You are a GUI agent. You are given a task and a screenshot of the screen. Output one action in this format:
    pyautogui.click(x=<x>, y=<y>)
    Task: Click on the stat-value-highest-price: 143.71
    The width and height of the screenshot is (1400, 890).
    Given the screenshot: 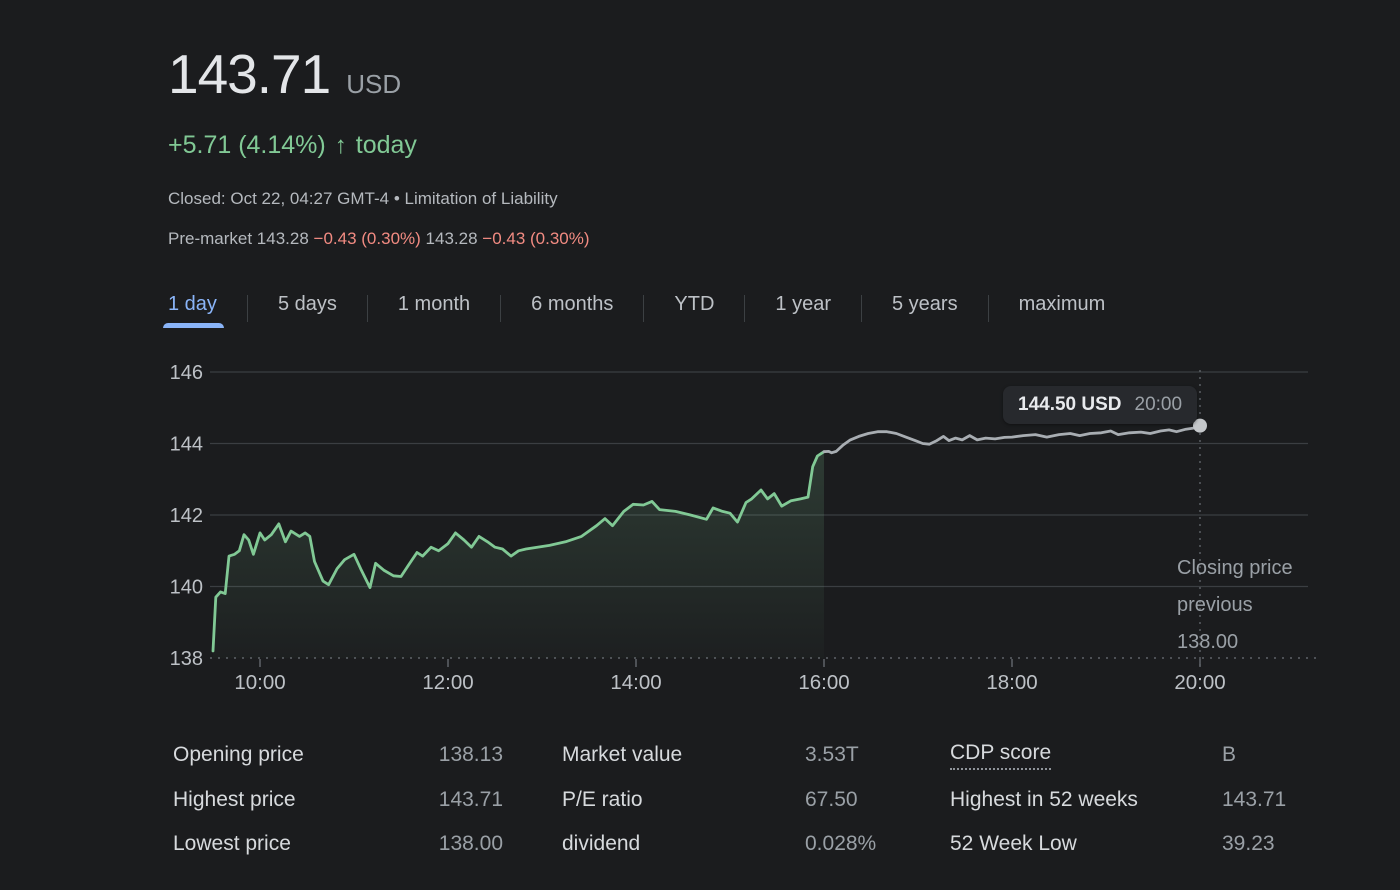 What is the action you would take?
    pyautogui.click(x=470, y=799)
    